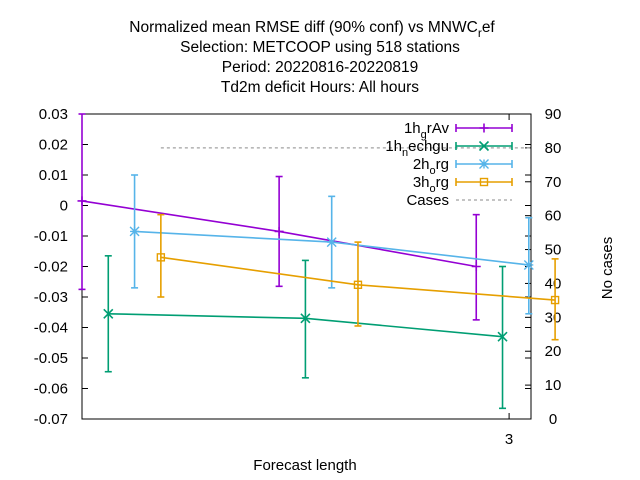  What do you see at coordinates (553, 419) in the screenshot?
I see `y2-tick-label: 0` at bounding box center [553, 419].